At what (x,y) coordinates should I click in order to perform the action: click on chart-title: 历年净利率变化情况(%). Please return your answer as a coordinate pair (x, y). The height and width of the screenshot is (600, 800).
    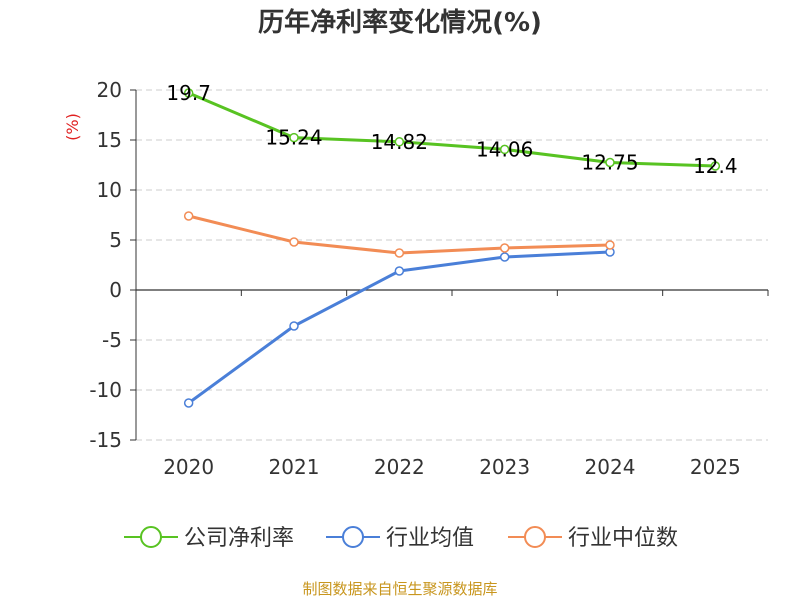
    Looking at the image, I should click on (400, 23).